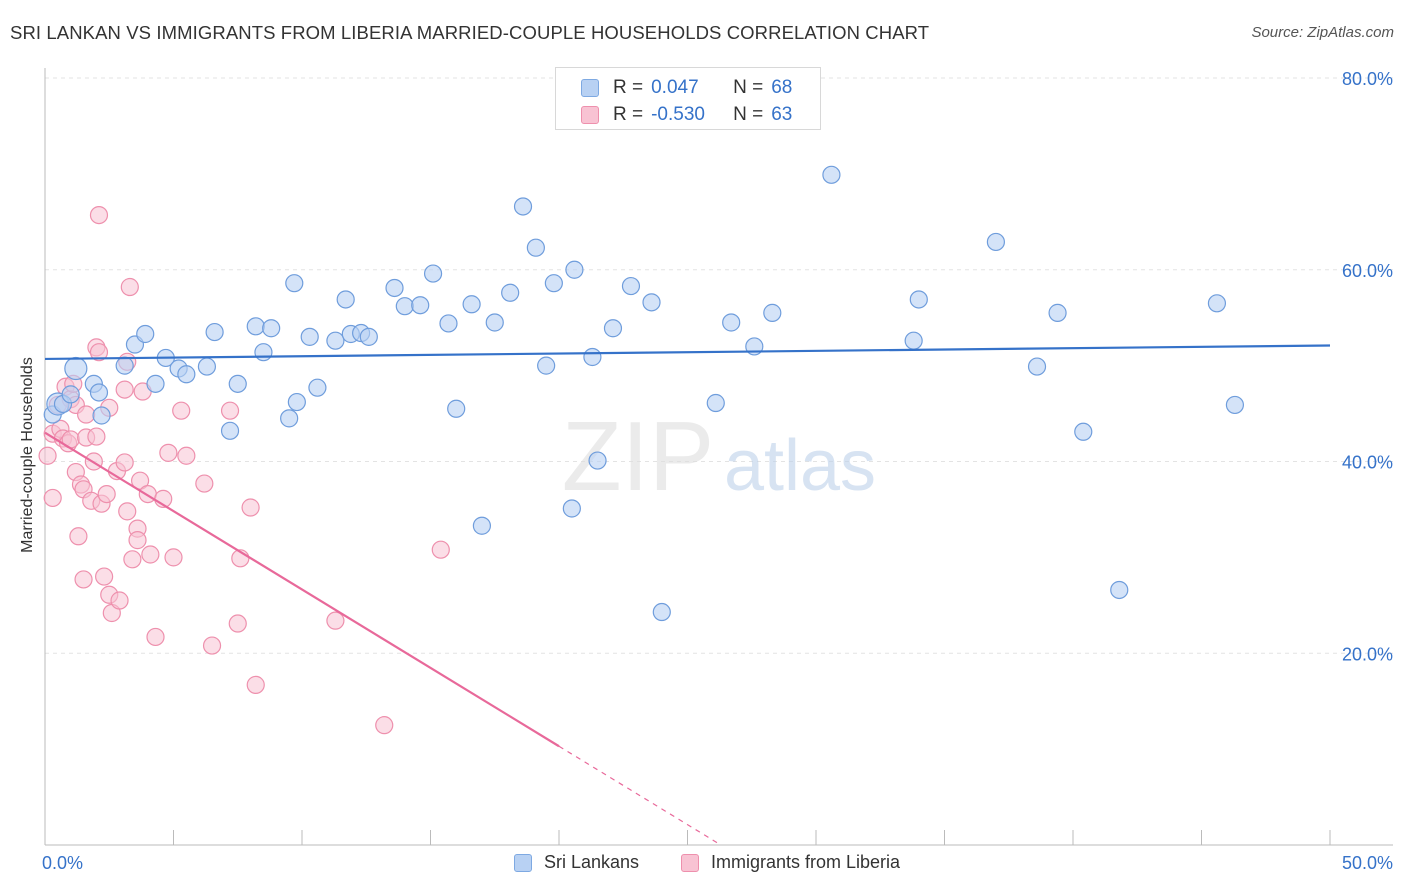 Image resolution: width=1406 pixels, height=892 pixels. What do you see at coordinates (1367, 654) in the screenshot?
I see `y-tick-label: 20.0%` at bounding box center [1367, 654].